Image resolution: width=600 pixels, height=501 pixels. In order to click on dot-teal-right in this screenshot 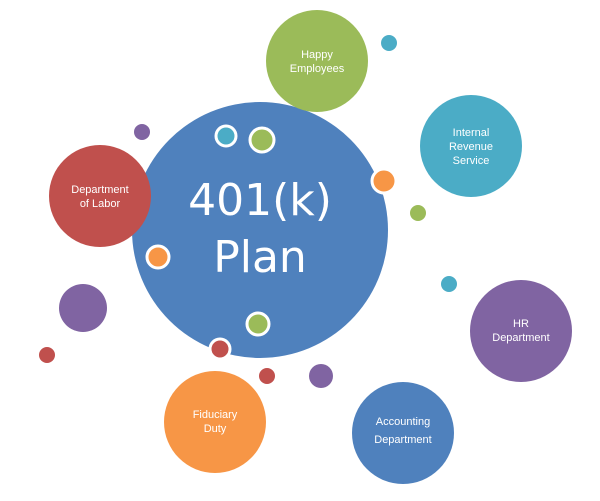, I will do `click(449, 284)`.